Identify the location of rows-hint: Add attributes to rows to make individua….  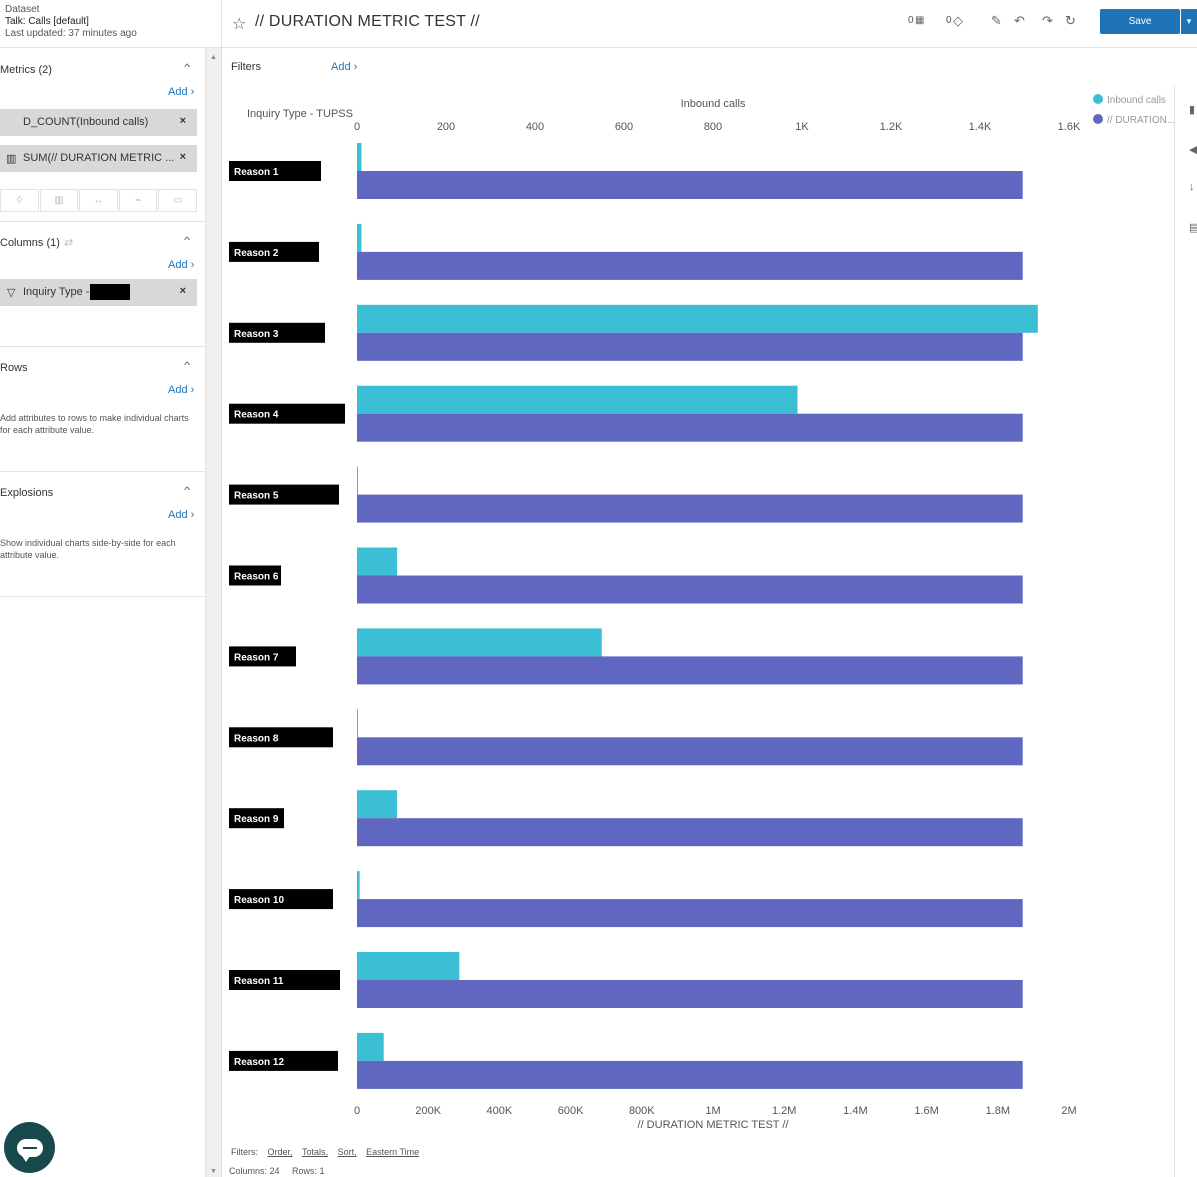
(94, 424).